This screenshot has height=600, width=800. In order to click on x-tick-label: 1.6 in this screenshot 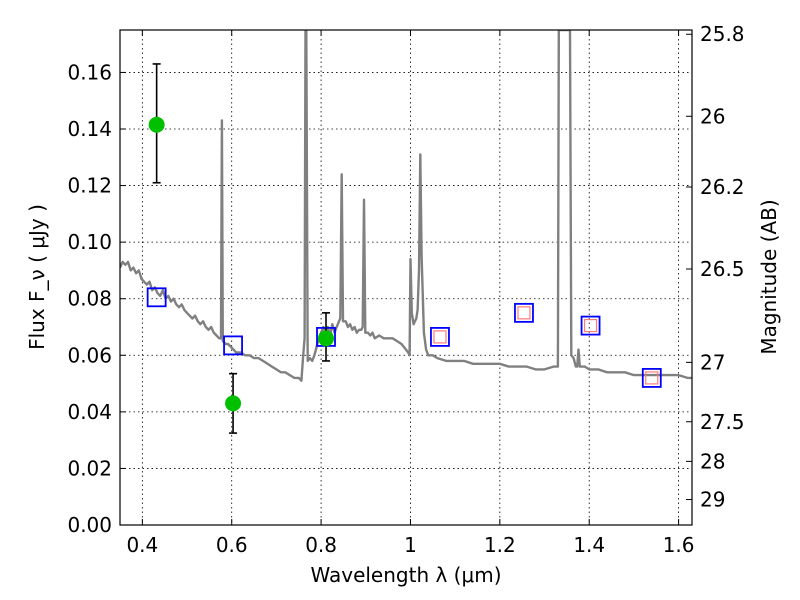, I will do `click(679, 545)`.